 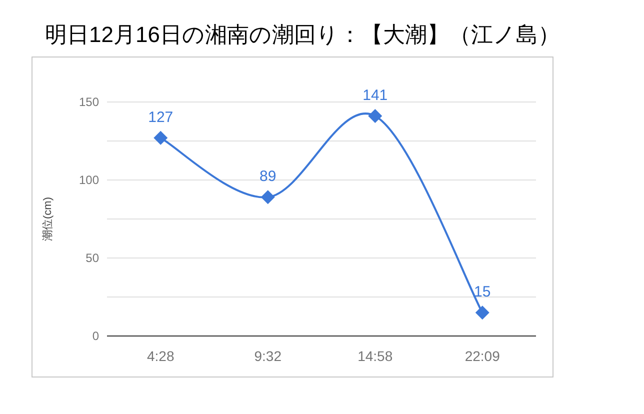 I want to click on x-tick-label: 4:28, so click(x=160, y=356).